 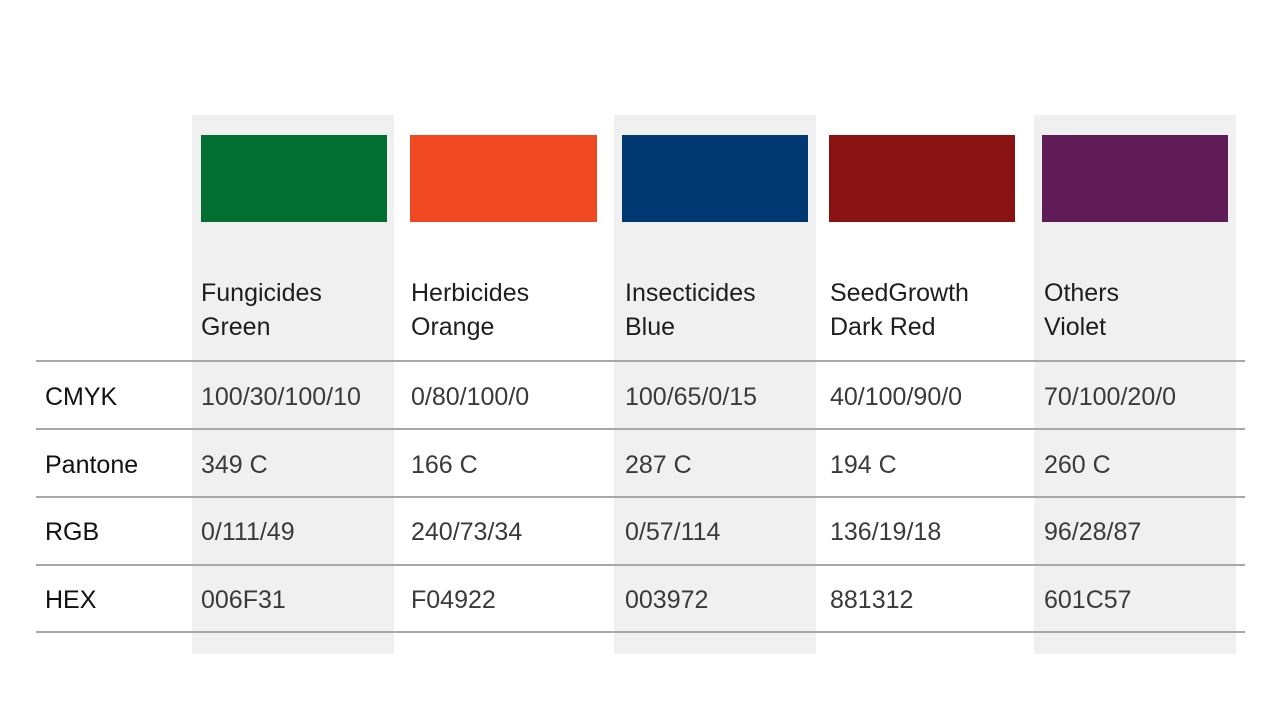 I want to click on column-heading-color: Orange, so click(x=453, y=327).